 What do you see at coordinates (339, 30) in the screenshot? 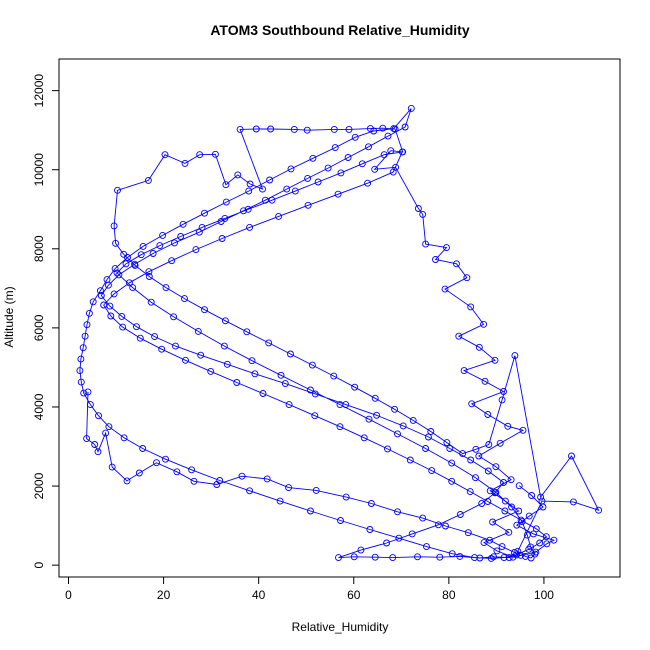
I see `chart-title: ATOM3 Southbound Relative_Humidity` at bounding box center [339, 30].